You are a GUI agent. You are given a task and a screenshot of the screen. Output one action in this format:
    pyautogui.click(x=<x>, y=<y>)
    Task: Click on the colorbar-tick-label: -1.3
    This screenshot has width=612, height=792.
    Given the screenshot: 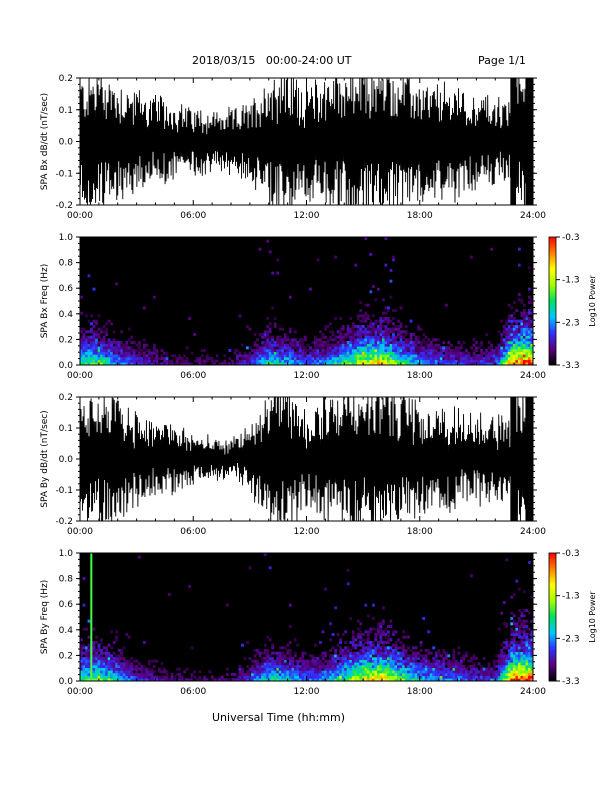 What is the action you would take?
    pyautogui.click(x=571, y=597)
    